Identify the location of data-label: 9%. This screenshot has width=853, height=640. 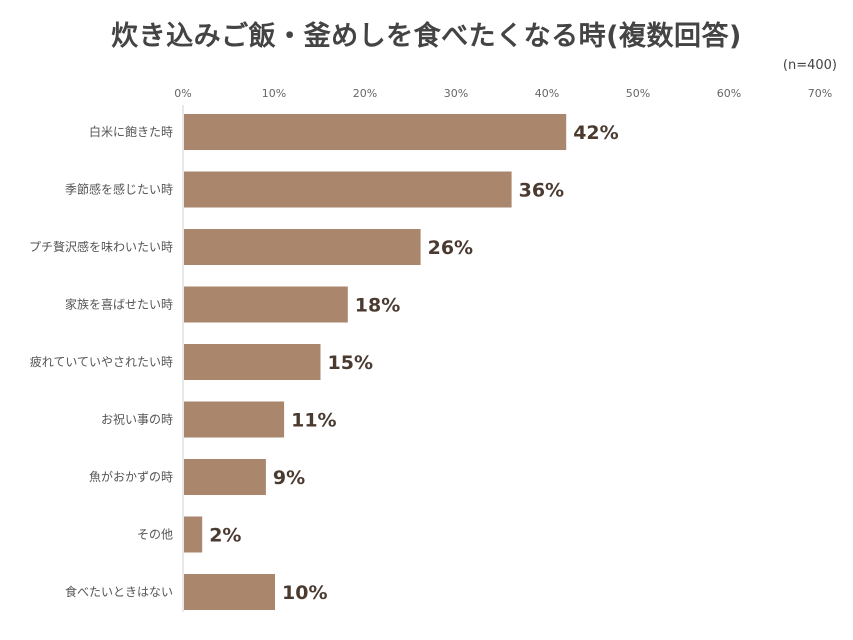
(289, 478).